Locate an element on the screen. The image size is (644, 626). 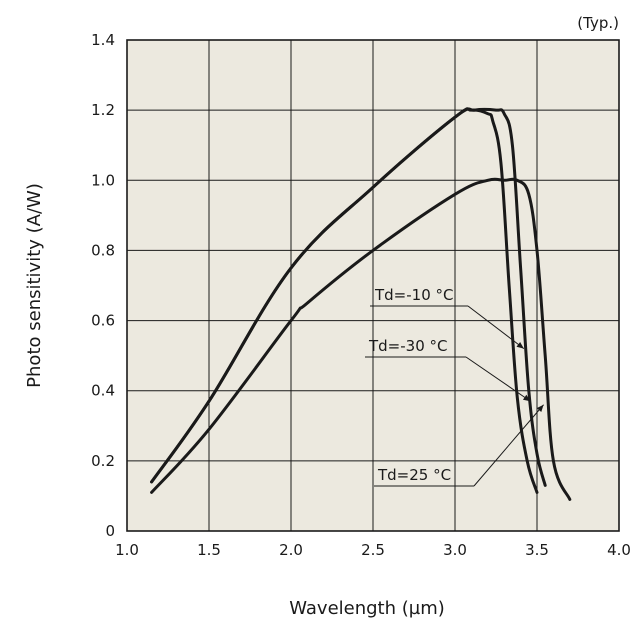
series-label: Td=-30 °C is located at coordinates (408, 346).